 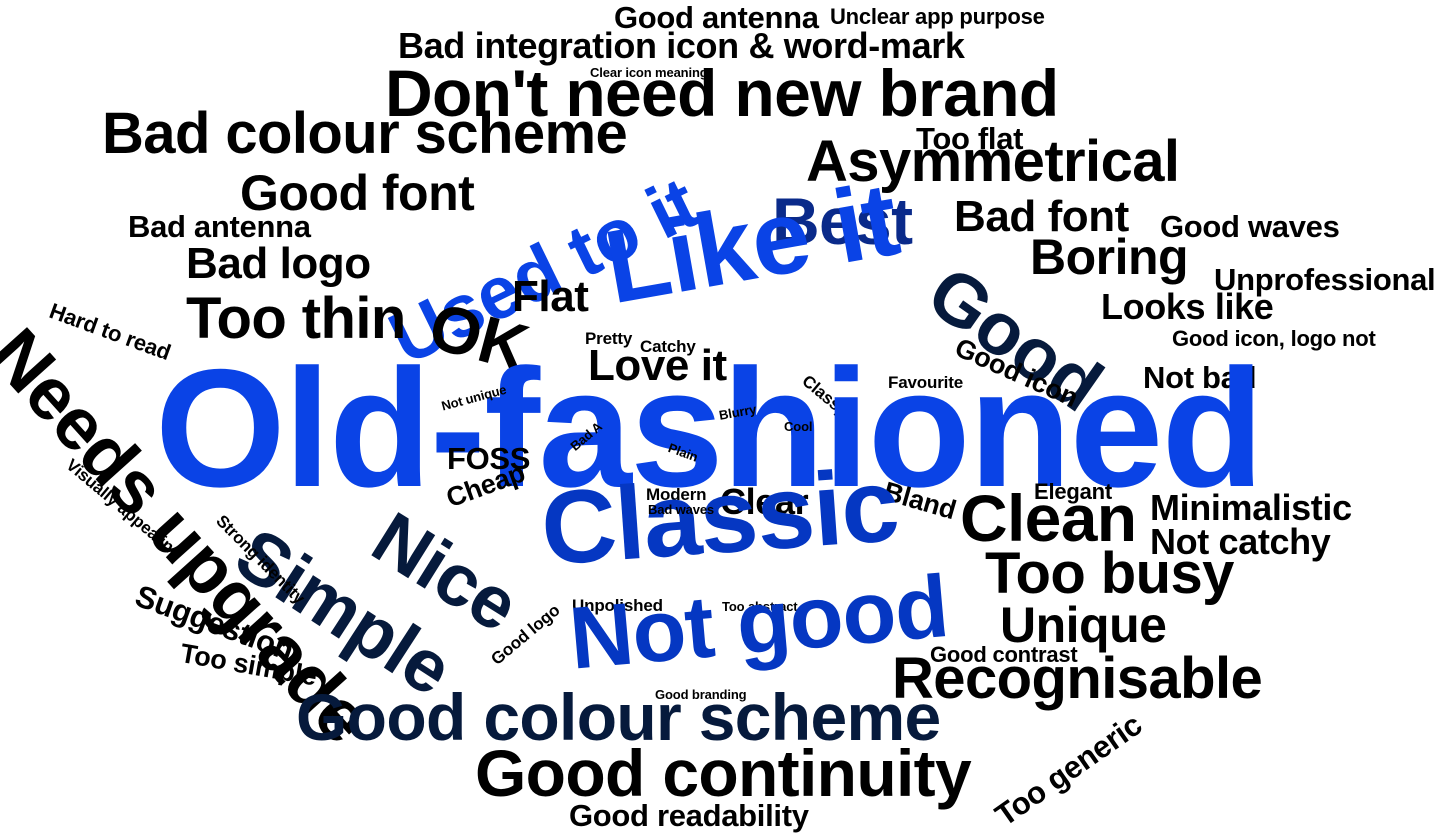 What do you see at coordinates (764, 501) in the screenshot?
I see `word-cloud-term: Clear` at bounding box center [764, 501].